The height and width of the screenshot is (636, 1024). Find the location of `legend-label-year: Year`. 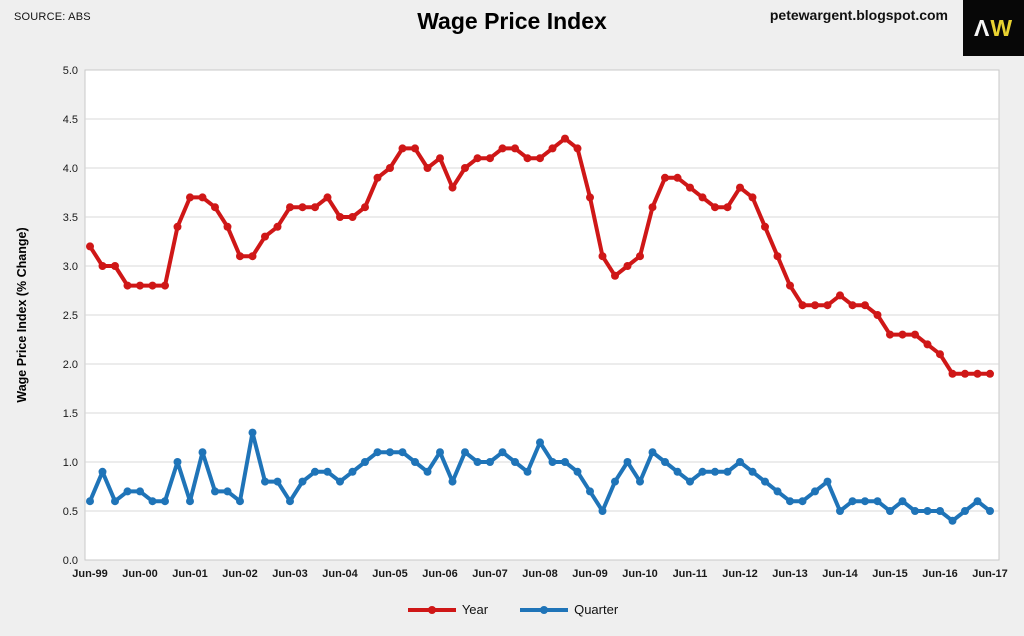

legend-label-year: Year is located at coordinates (475, 609).